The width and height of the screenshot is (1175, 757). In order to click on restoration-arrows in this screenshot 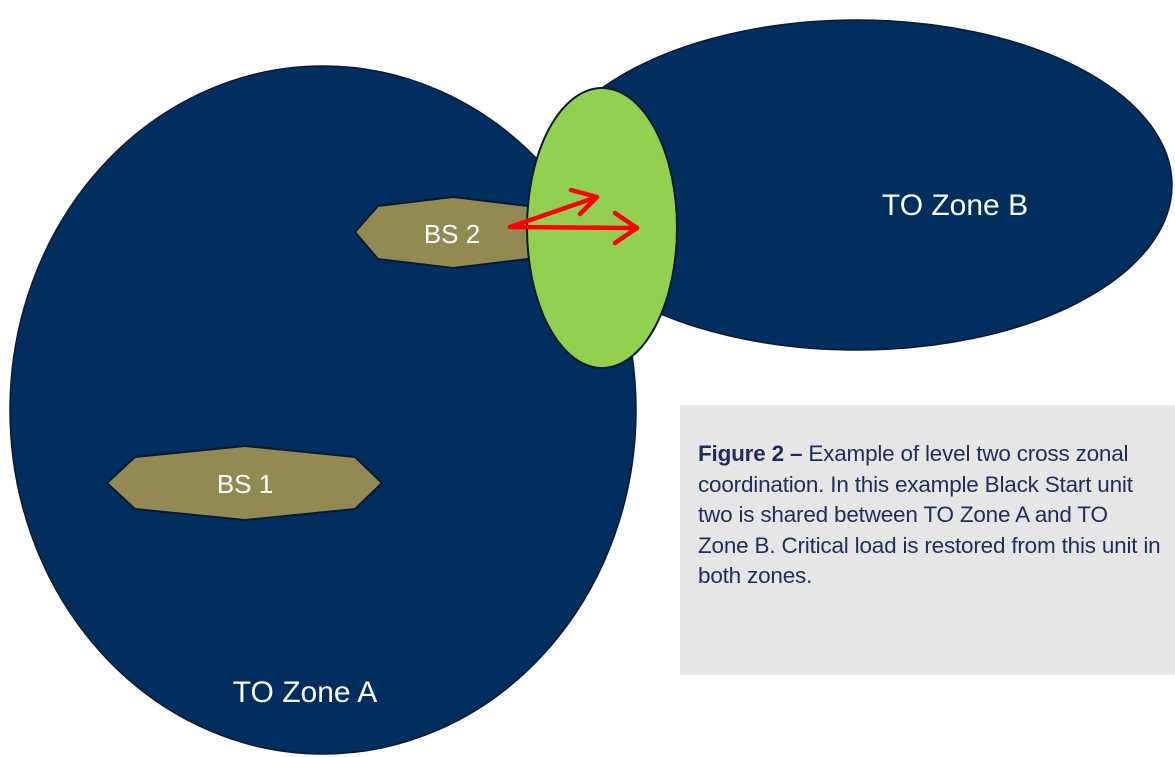, I will do `click(573, 216)`.